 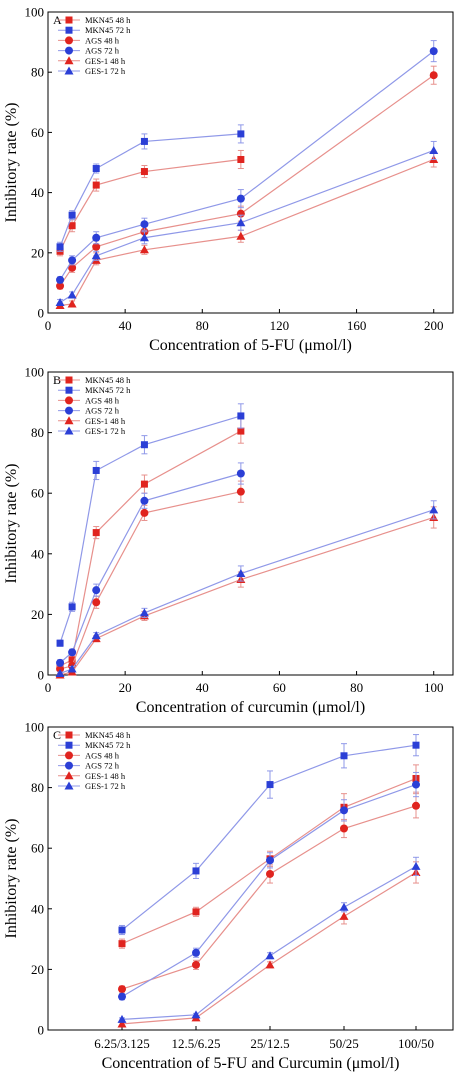 What do you see at coordinates (37, 908) in the screenshot?
I see `y-tick-label: 40` at bounding box center [37, 908].